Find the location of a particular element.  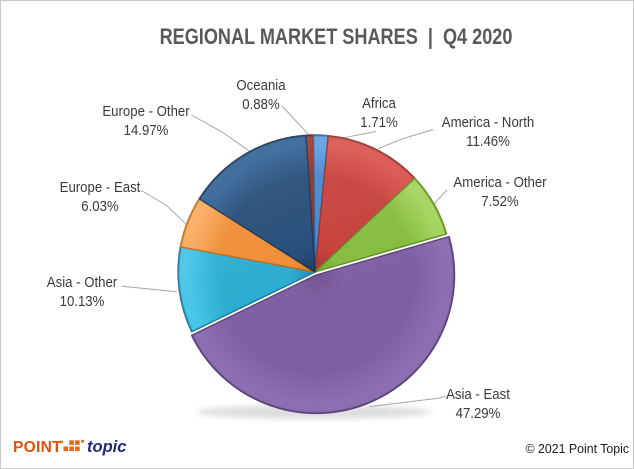

svg-text: POINT is located at coordinates (37, 447).